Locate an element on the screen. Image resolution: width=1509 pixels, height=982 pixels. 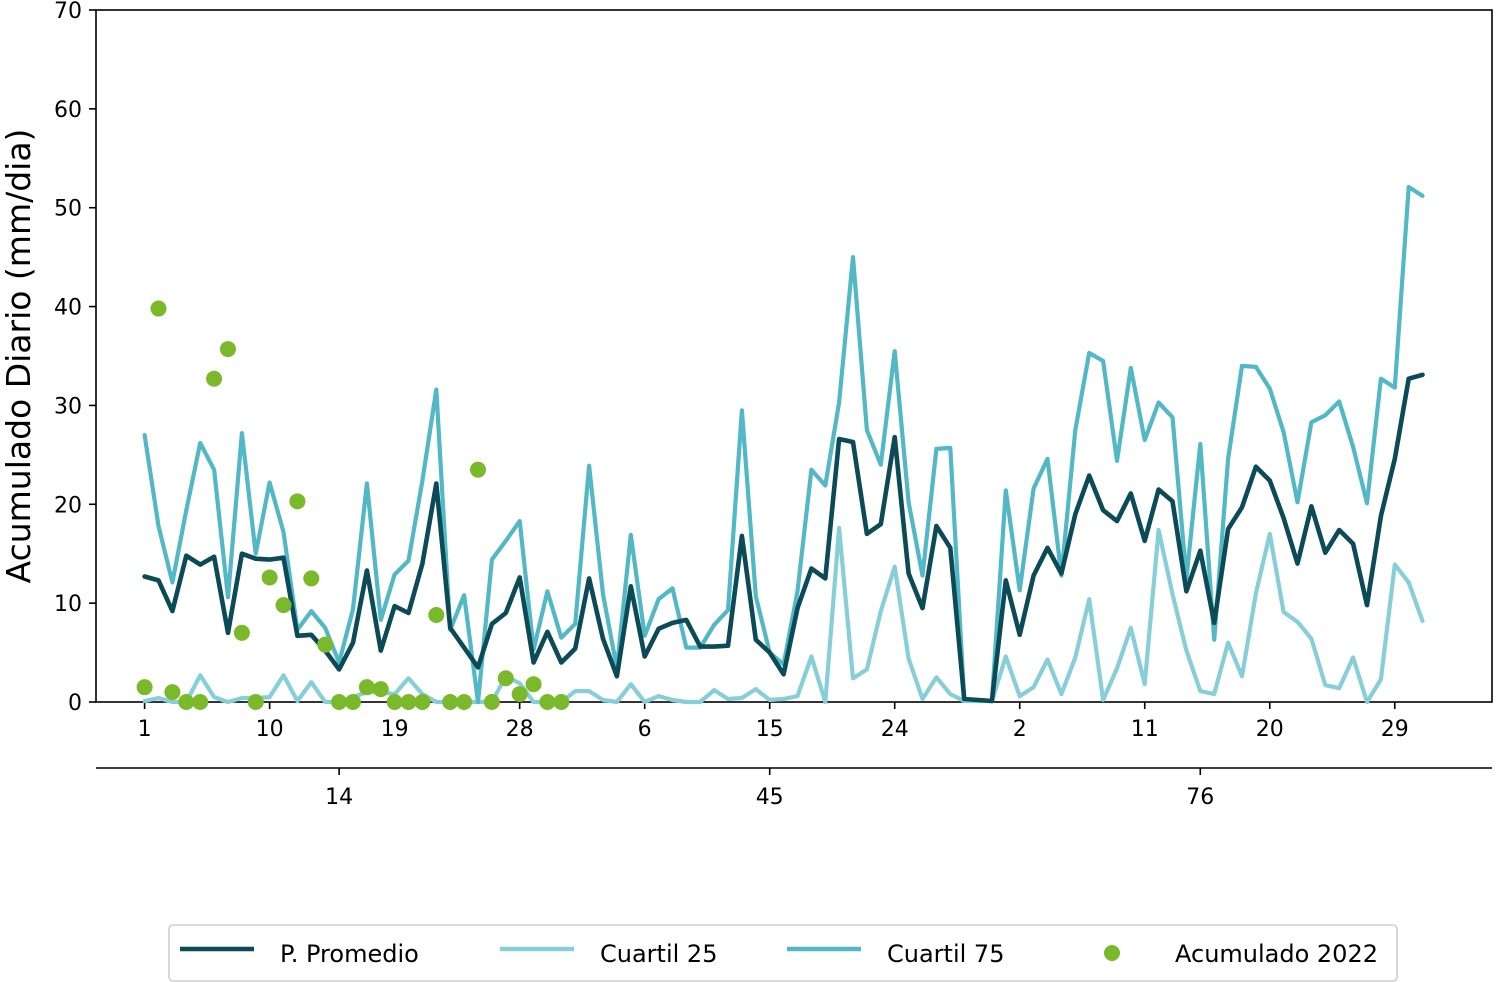
legend-entry: Cuartil 75 is located at coordinates (895, 954).